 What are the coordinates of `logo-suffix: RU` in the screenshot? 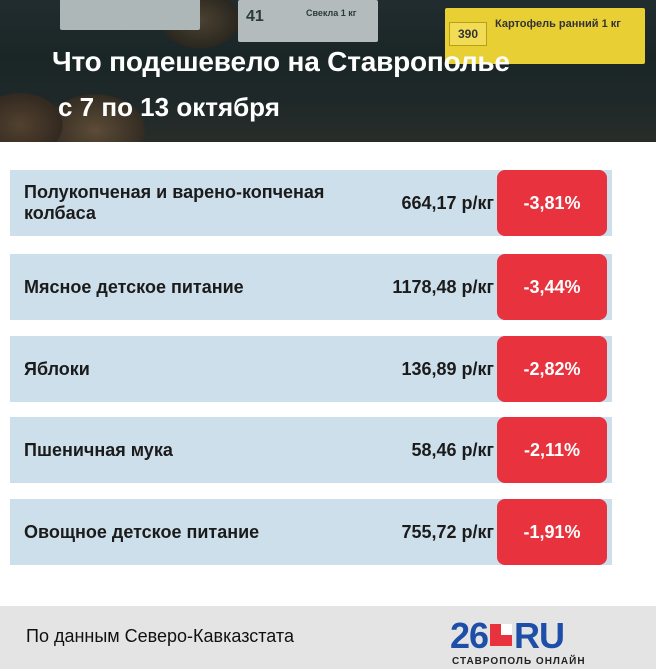 It's located at (539, 635).